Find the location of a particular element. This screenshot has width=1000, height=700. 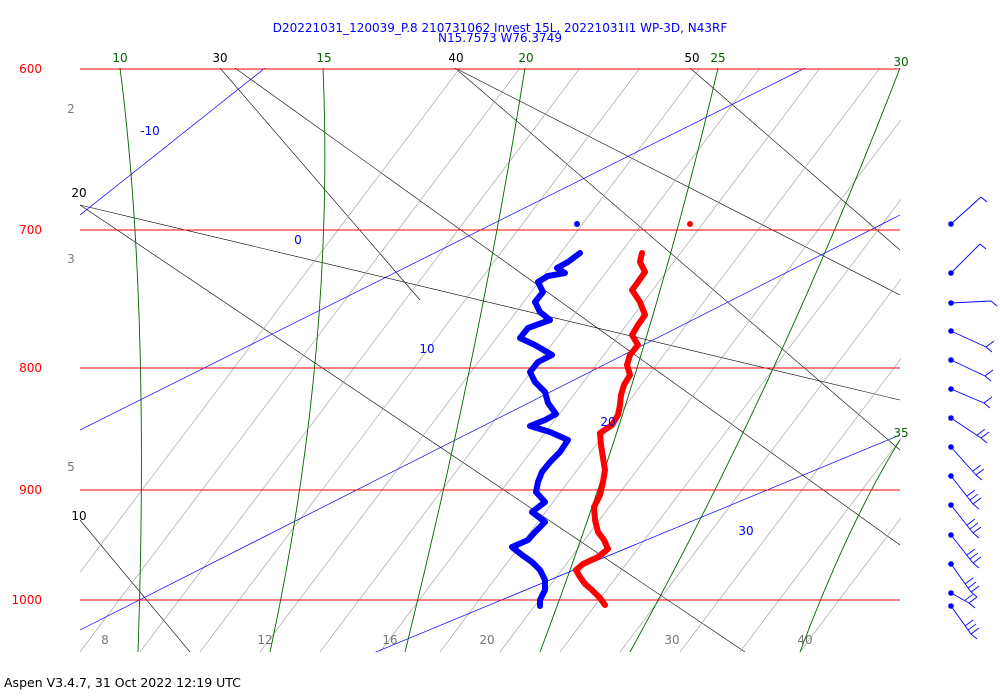

dry-adiabat-label: 10 is located at coordinates (78, 516).